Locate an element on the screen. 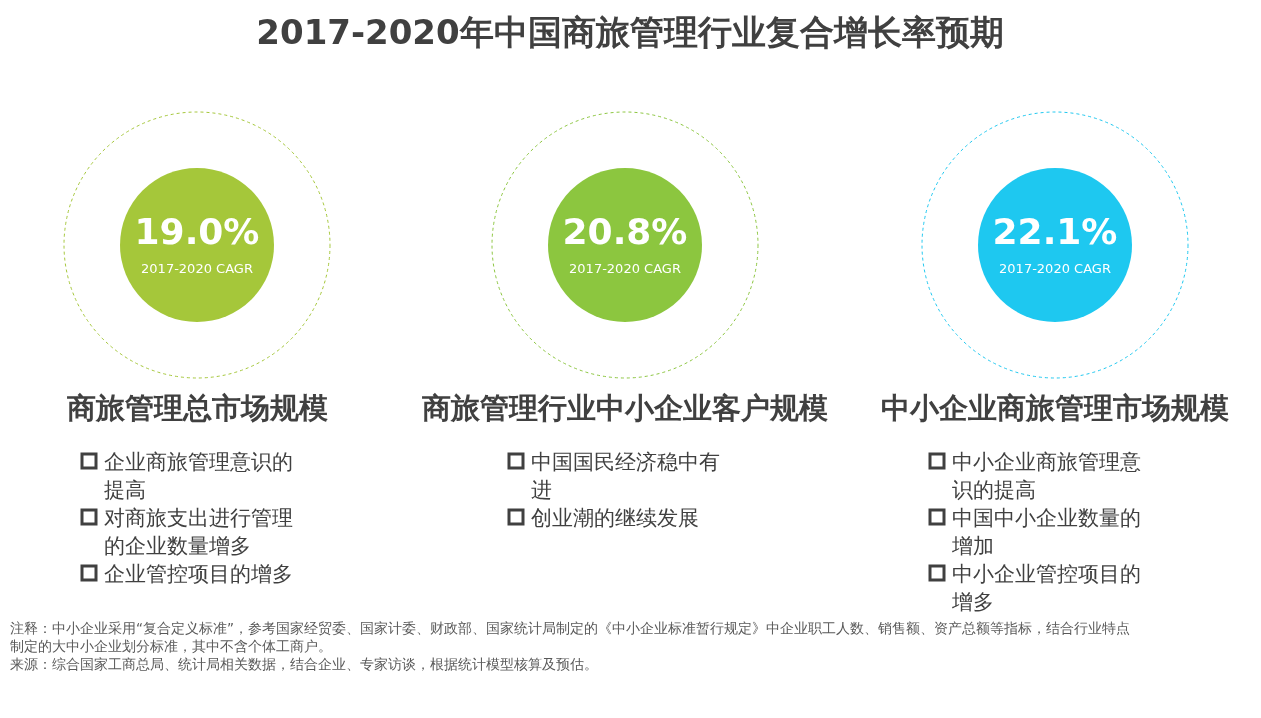 This screenshot has height=718, width=1261. data-label: 19.0% is located at coordinates (197, 231).